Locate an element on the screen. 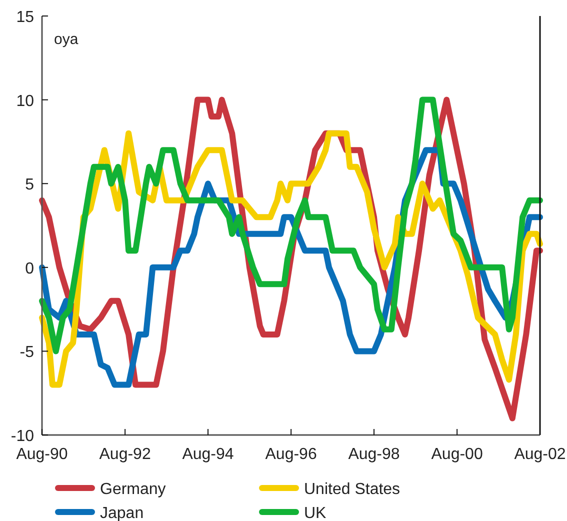 The image size is (567, 521). y-tick-label: -5 is located at coordinates (27, 353).